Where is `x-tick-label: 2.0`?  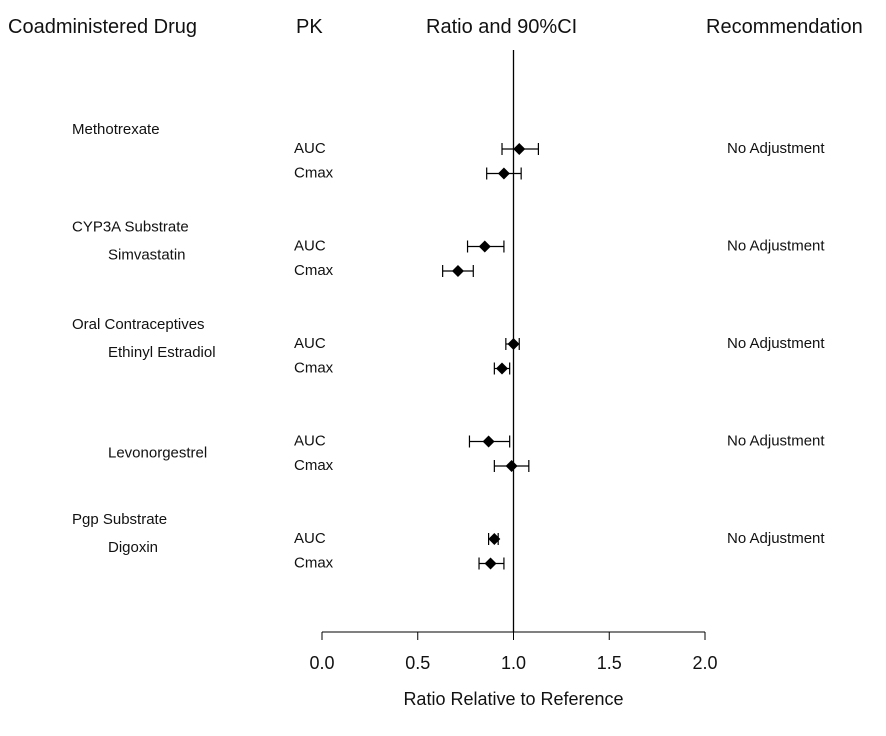
x-tick-label: 2.0 is located at coordinates (704, 663).